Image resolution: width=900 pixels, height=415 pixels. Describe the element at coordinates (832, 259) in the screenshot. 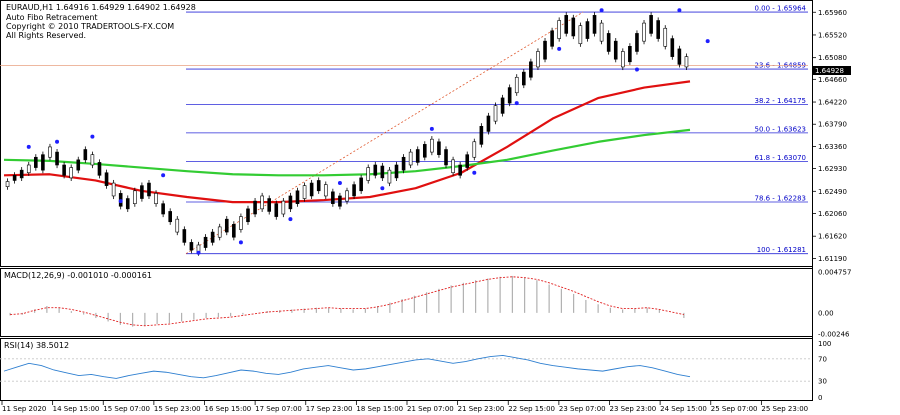

I see `price-tick-label: 1.61190` at that location.